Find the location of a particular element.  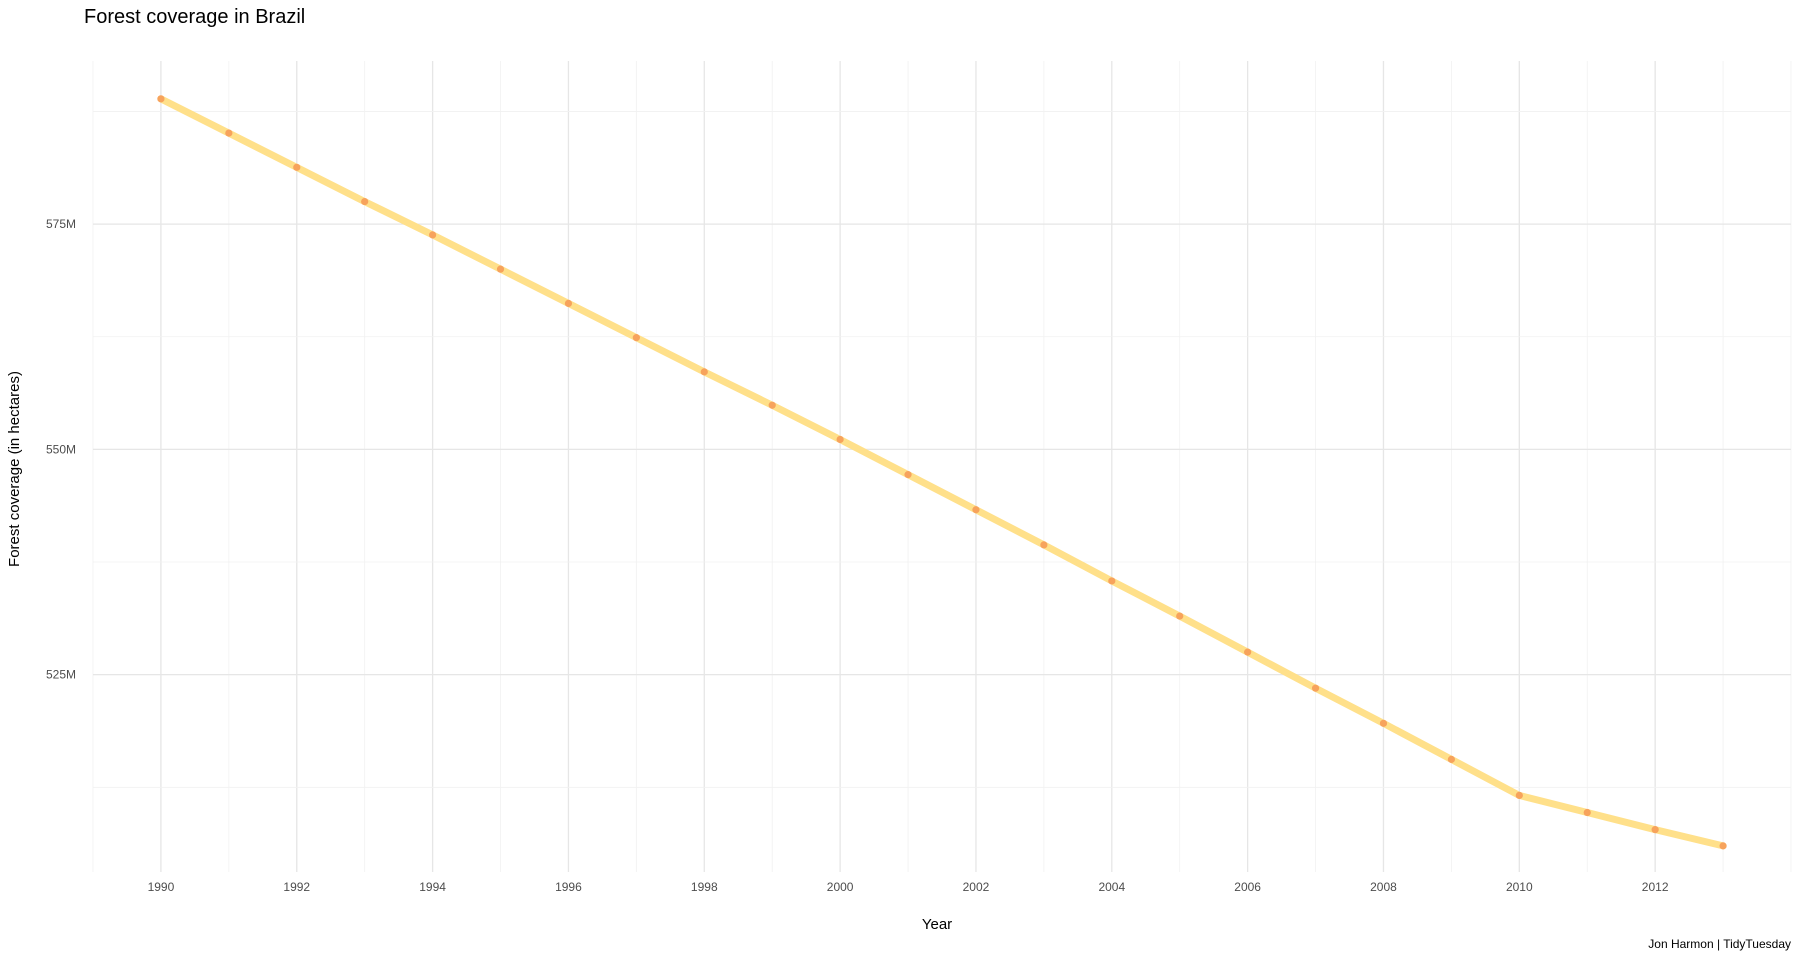

y-tick-label: 525M is located at coordinates (61, 675).